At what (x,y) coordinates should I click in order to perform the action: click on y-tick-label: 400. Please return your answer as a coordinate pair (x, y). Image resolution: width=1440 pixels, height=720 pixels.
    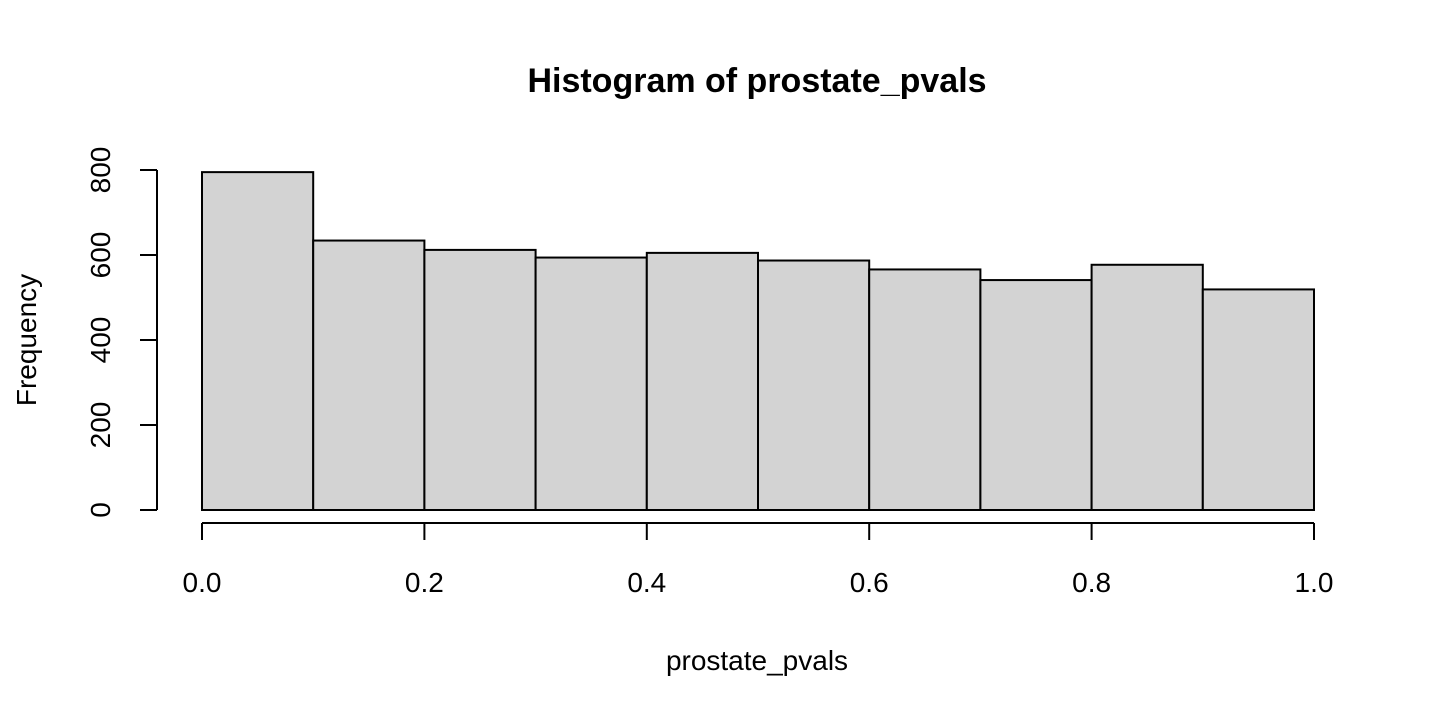
    Looking at the image, I should click on (100, 340).